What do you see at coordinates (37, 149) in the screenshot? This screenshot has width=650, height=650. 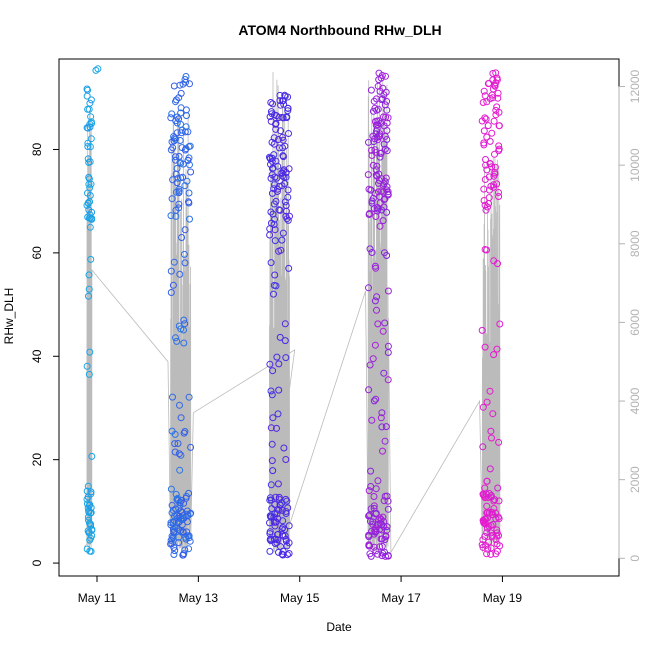 I see `y-tick-label: 80` at bounding box center [37, 149].